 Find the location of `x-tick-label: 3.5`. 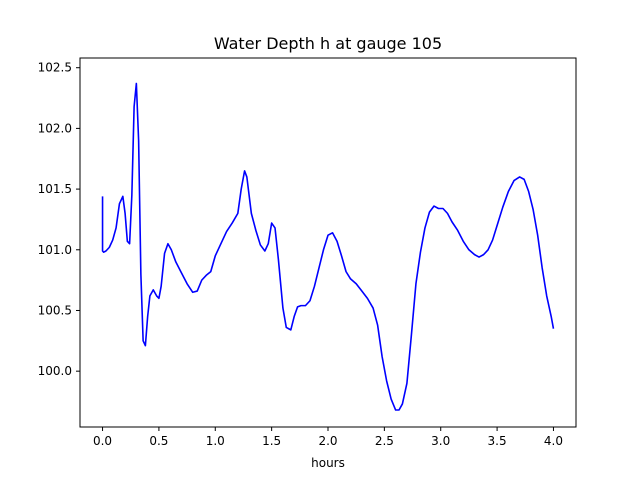

x-tick-label: 3.5 is located at coordinates (497, 441).